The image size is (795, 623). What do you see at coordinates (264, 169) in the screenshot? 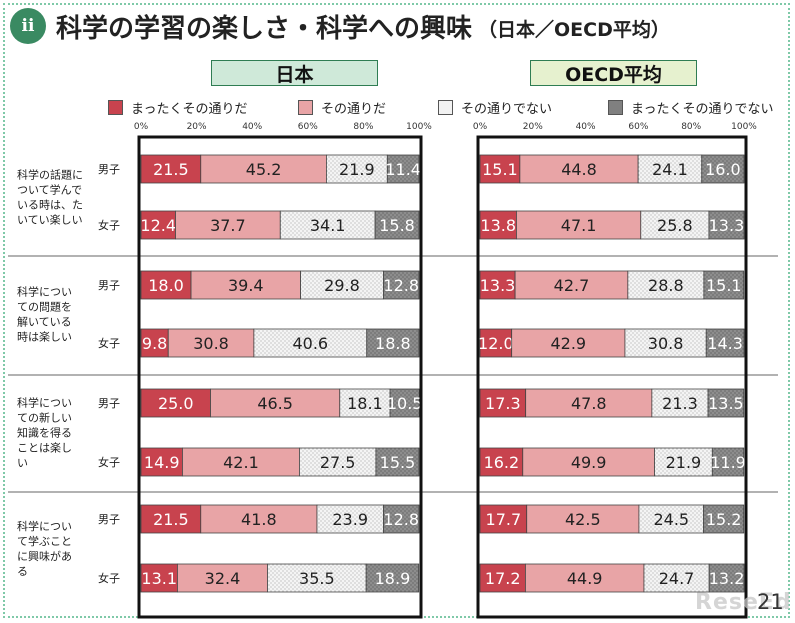
I see `data-label: 45.2` at bounding box center [264, 169].